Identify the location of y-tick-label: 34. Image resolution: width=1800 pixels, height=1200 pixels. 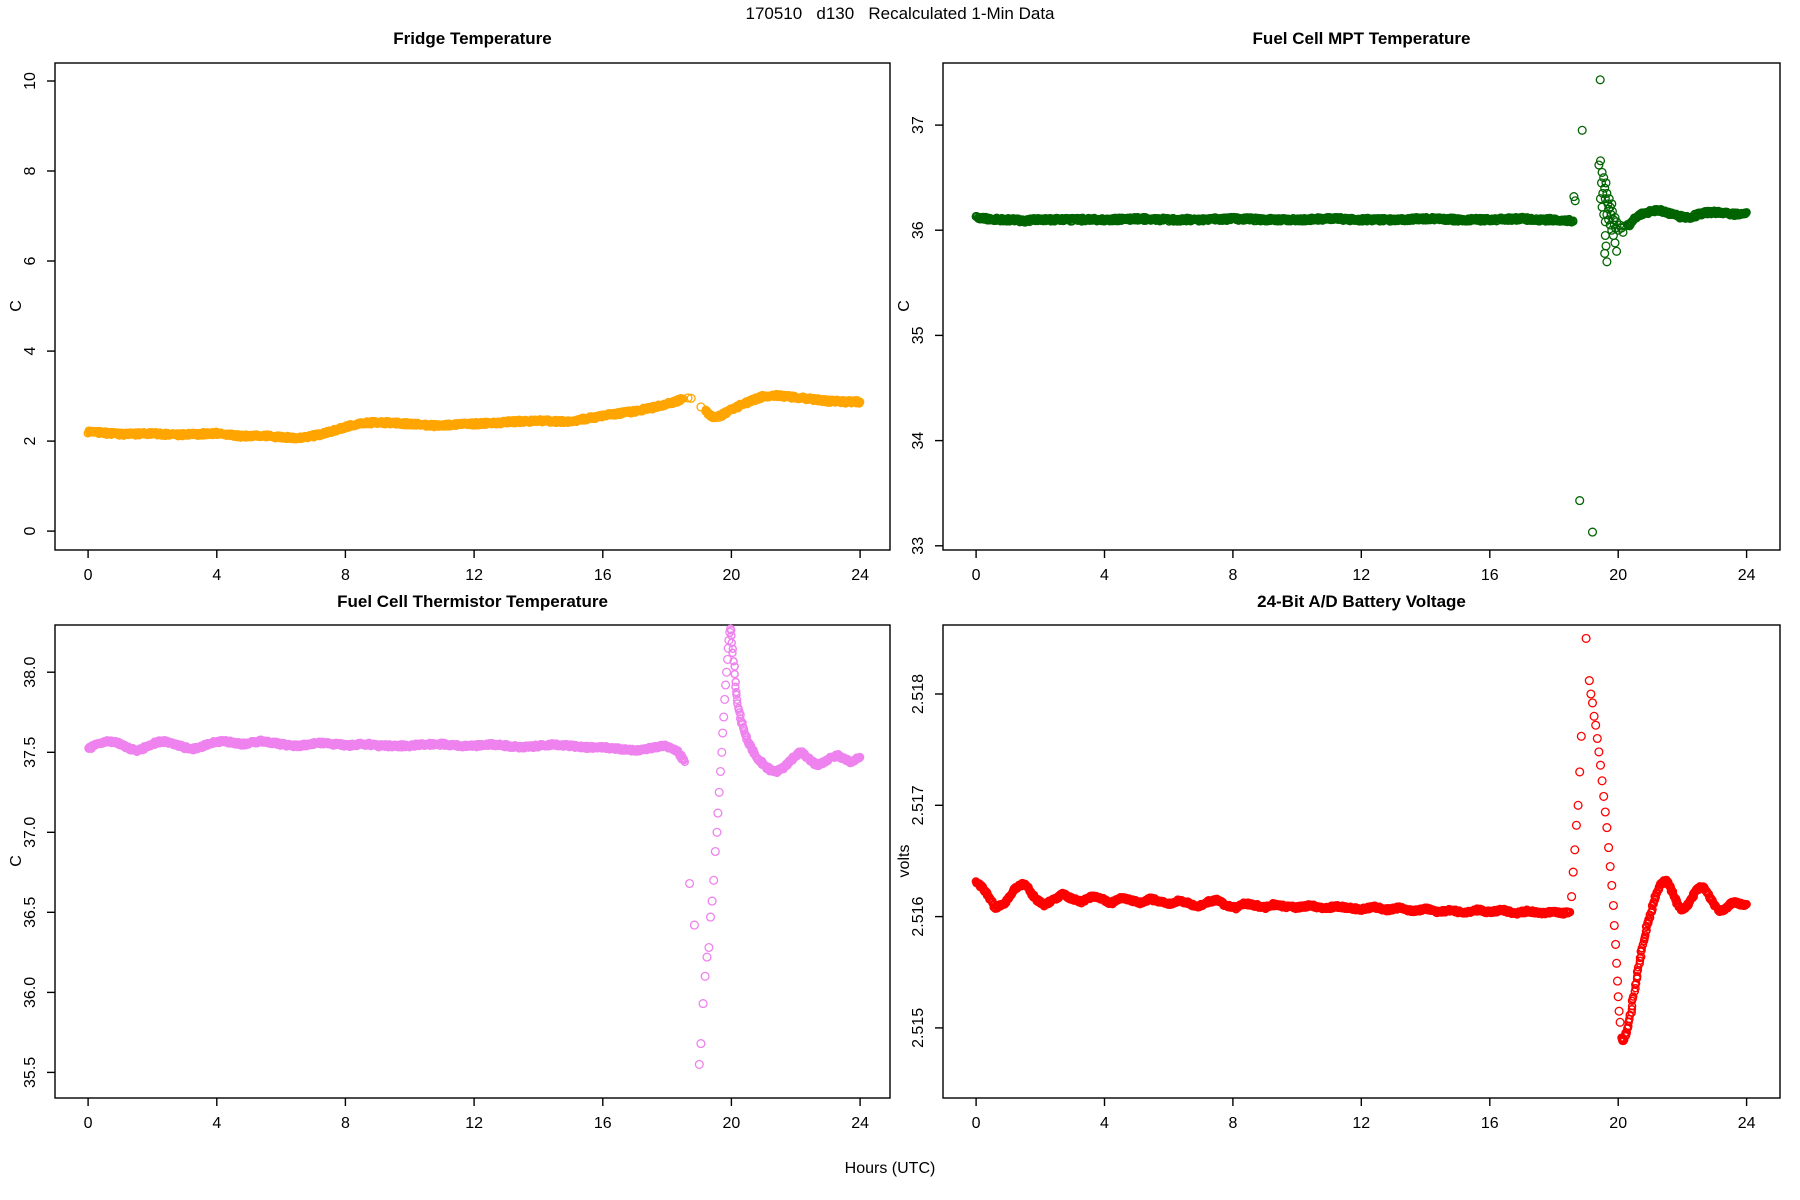
(918, 441).